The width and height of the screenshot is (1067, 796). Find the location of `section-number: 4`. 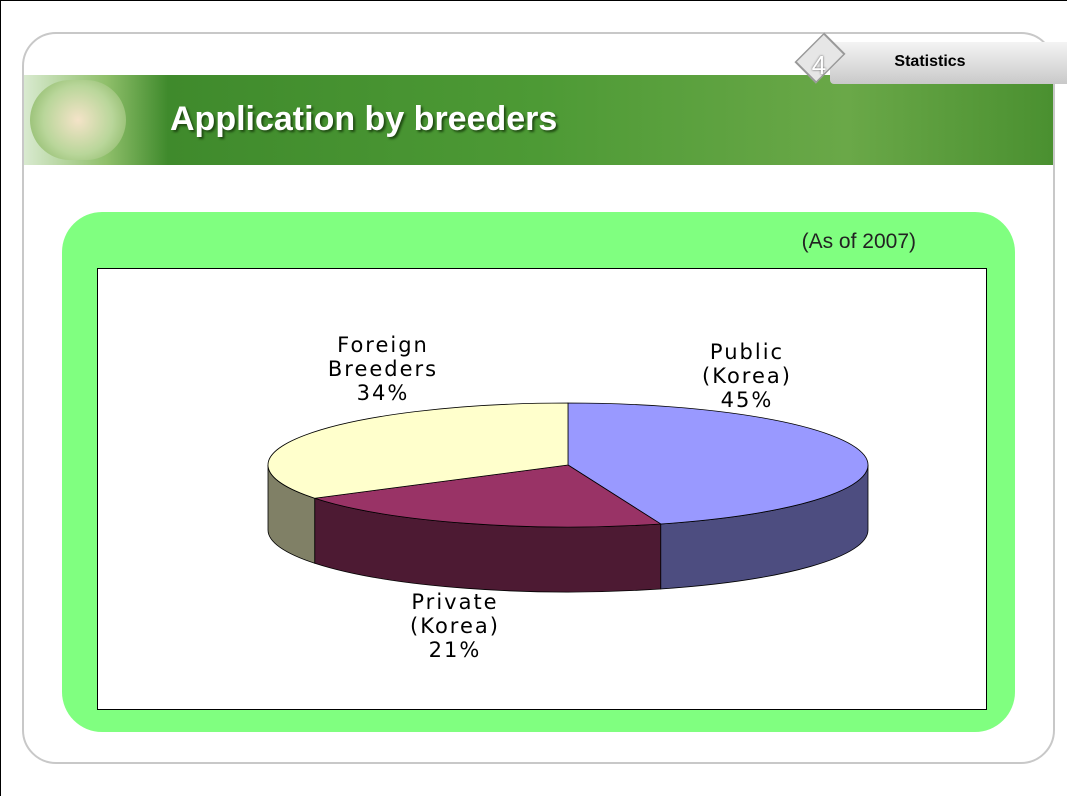

section-number: 4 is located at coordinates (819, 65).